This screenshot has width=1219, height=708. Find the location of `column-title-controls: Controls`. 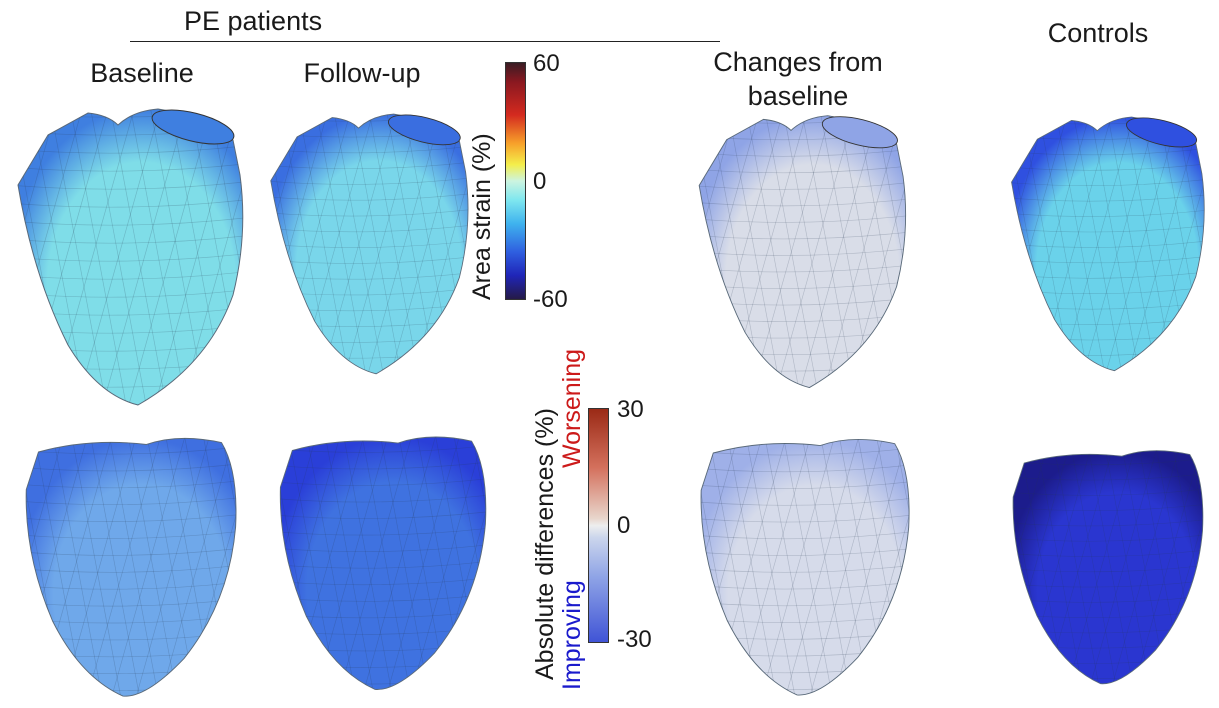

column-title-controls: Controls is located at coordinates (1098, 33).